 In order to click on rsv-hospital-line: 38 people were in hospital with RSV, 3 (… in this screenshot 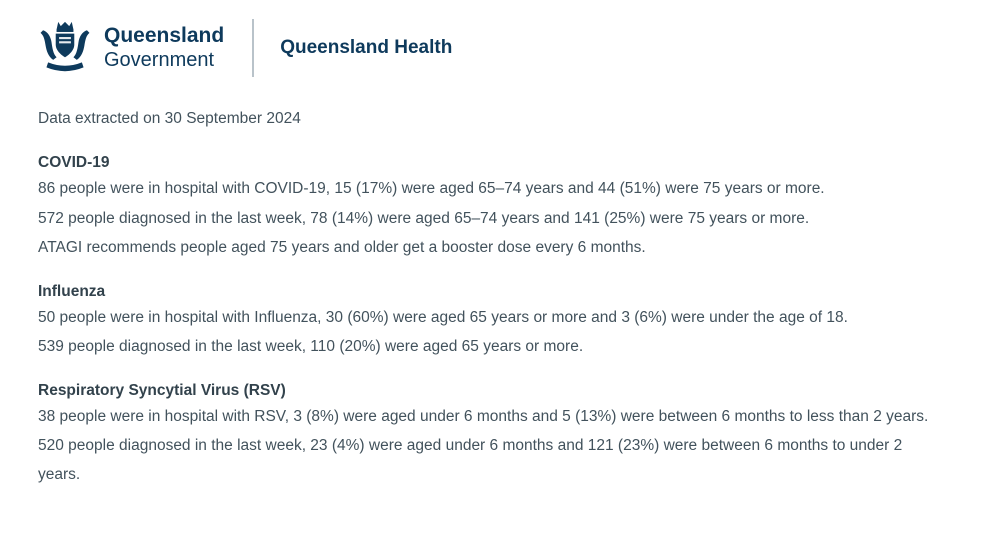, I will do `click(483, 417)`.